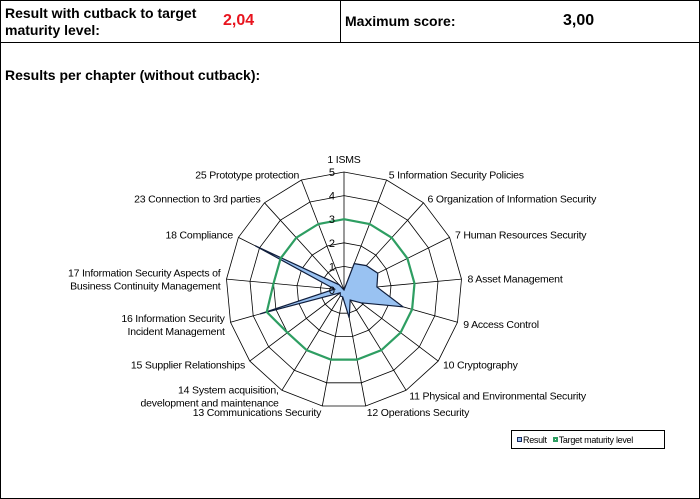  Describe the element at coordinates (228, 390) in the screenshot. I see `category-label-line: 14 System acquisition,` at that location.